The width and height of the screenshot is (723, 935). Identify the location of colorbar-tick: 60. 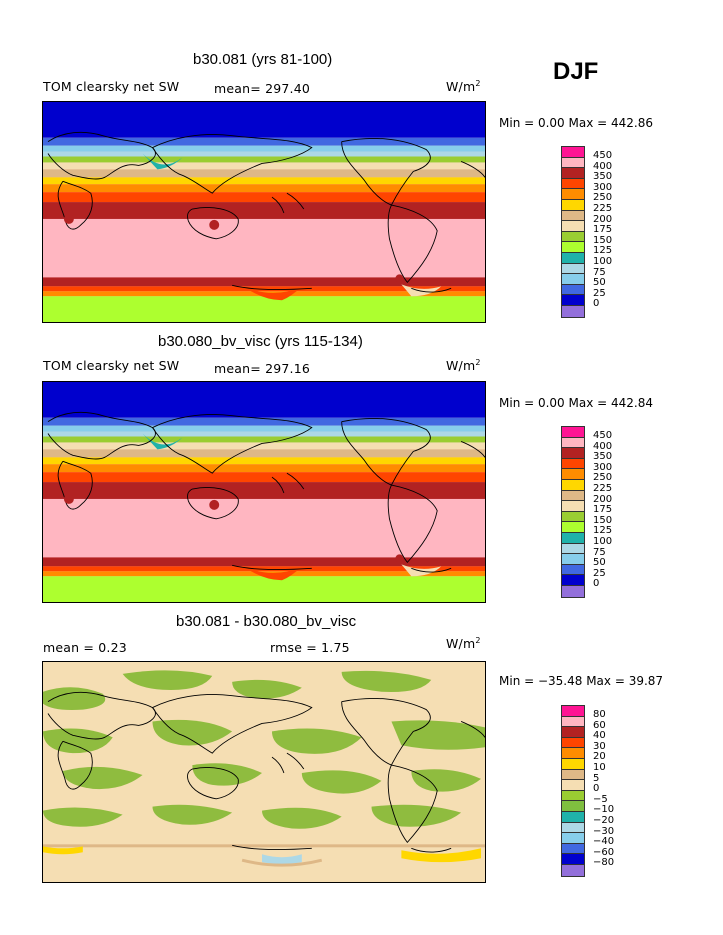
(599, 725).